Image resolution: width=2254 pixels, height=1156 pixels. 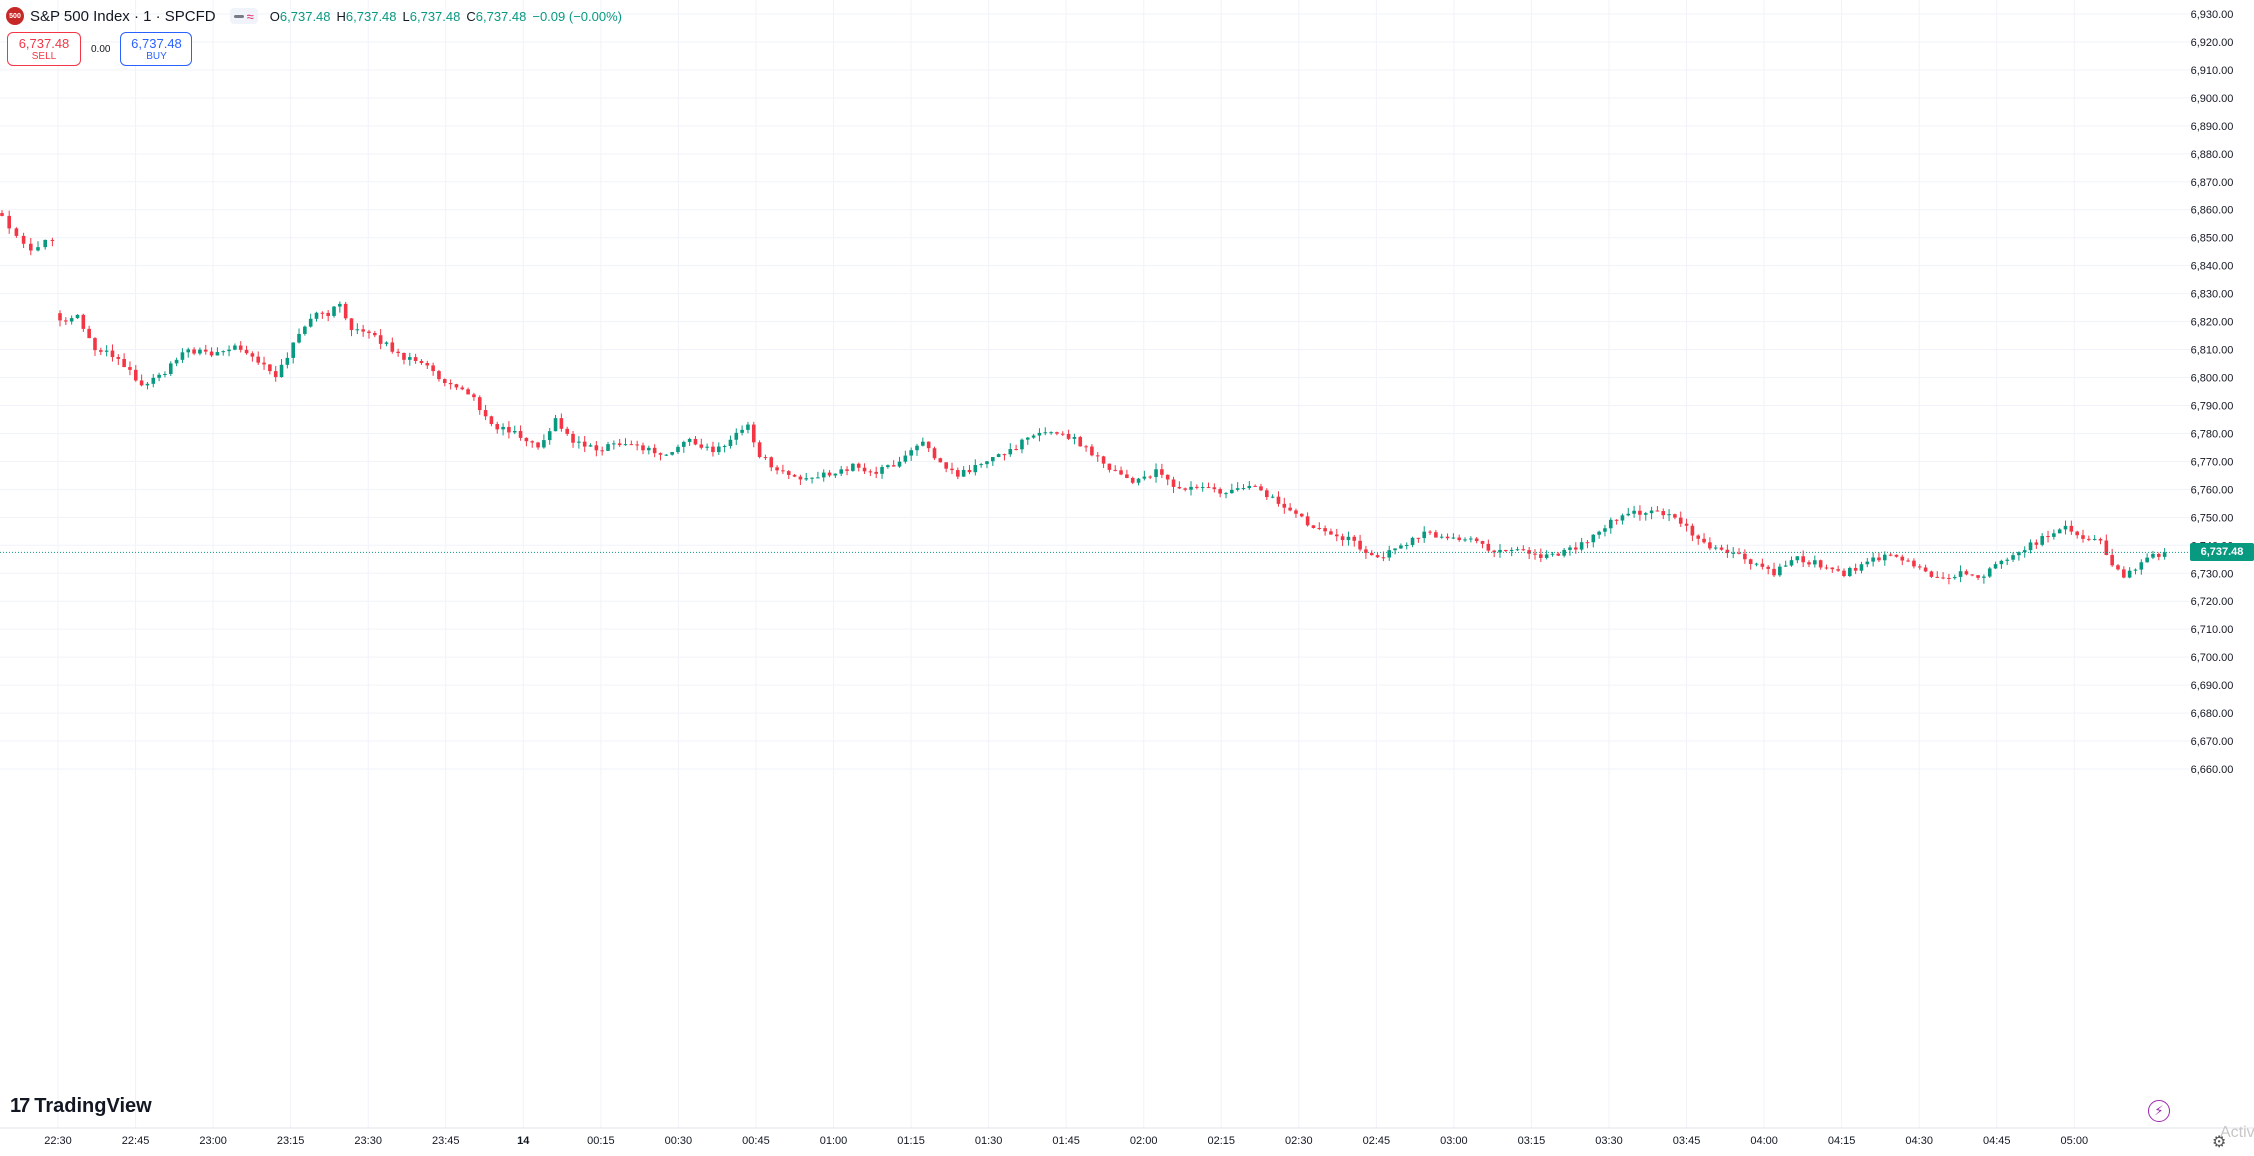 What do you see at coordinates (601, 1141) in the screenshot?
I see `x-tick-label: 00:15` at bounding box center [601, 1141].